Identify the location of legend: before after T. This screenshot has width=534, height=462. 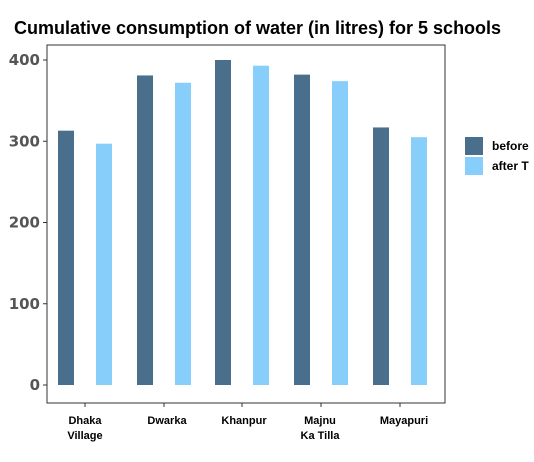
(497, 156).